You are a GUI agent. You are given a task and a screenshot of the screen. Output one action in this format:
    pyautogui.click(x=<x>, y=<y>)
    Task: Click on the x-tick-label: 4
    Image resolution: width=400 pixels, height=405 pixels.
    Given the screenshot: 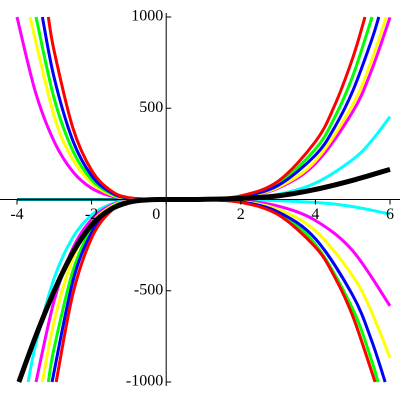 What is the action you would take?
    pyautogui.click(x=315, y=214)
    